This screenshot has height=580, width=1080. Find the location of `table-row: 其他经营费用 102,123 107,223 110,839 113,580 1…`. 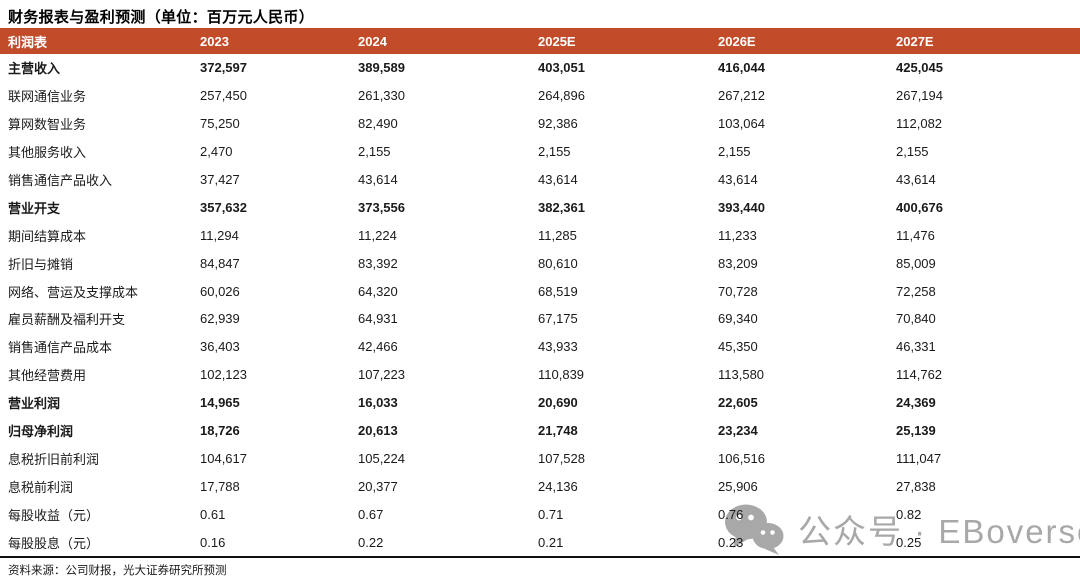

table-row: 其他经营费用 102,123 107,223 110,839 113,580 1… is located at coordinates (540, 375).